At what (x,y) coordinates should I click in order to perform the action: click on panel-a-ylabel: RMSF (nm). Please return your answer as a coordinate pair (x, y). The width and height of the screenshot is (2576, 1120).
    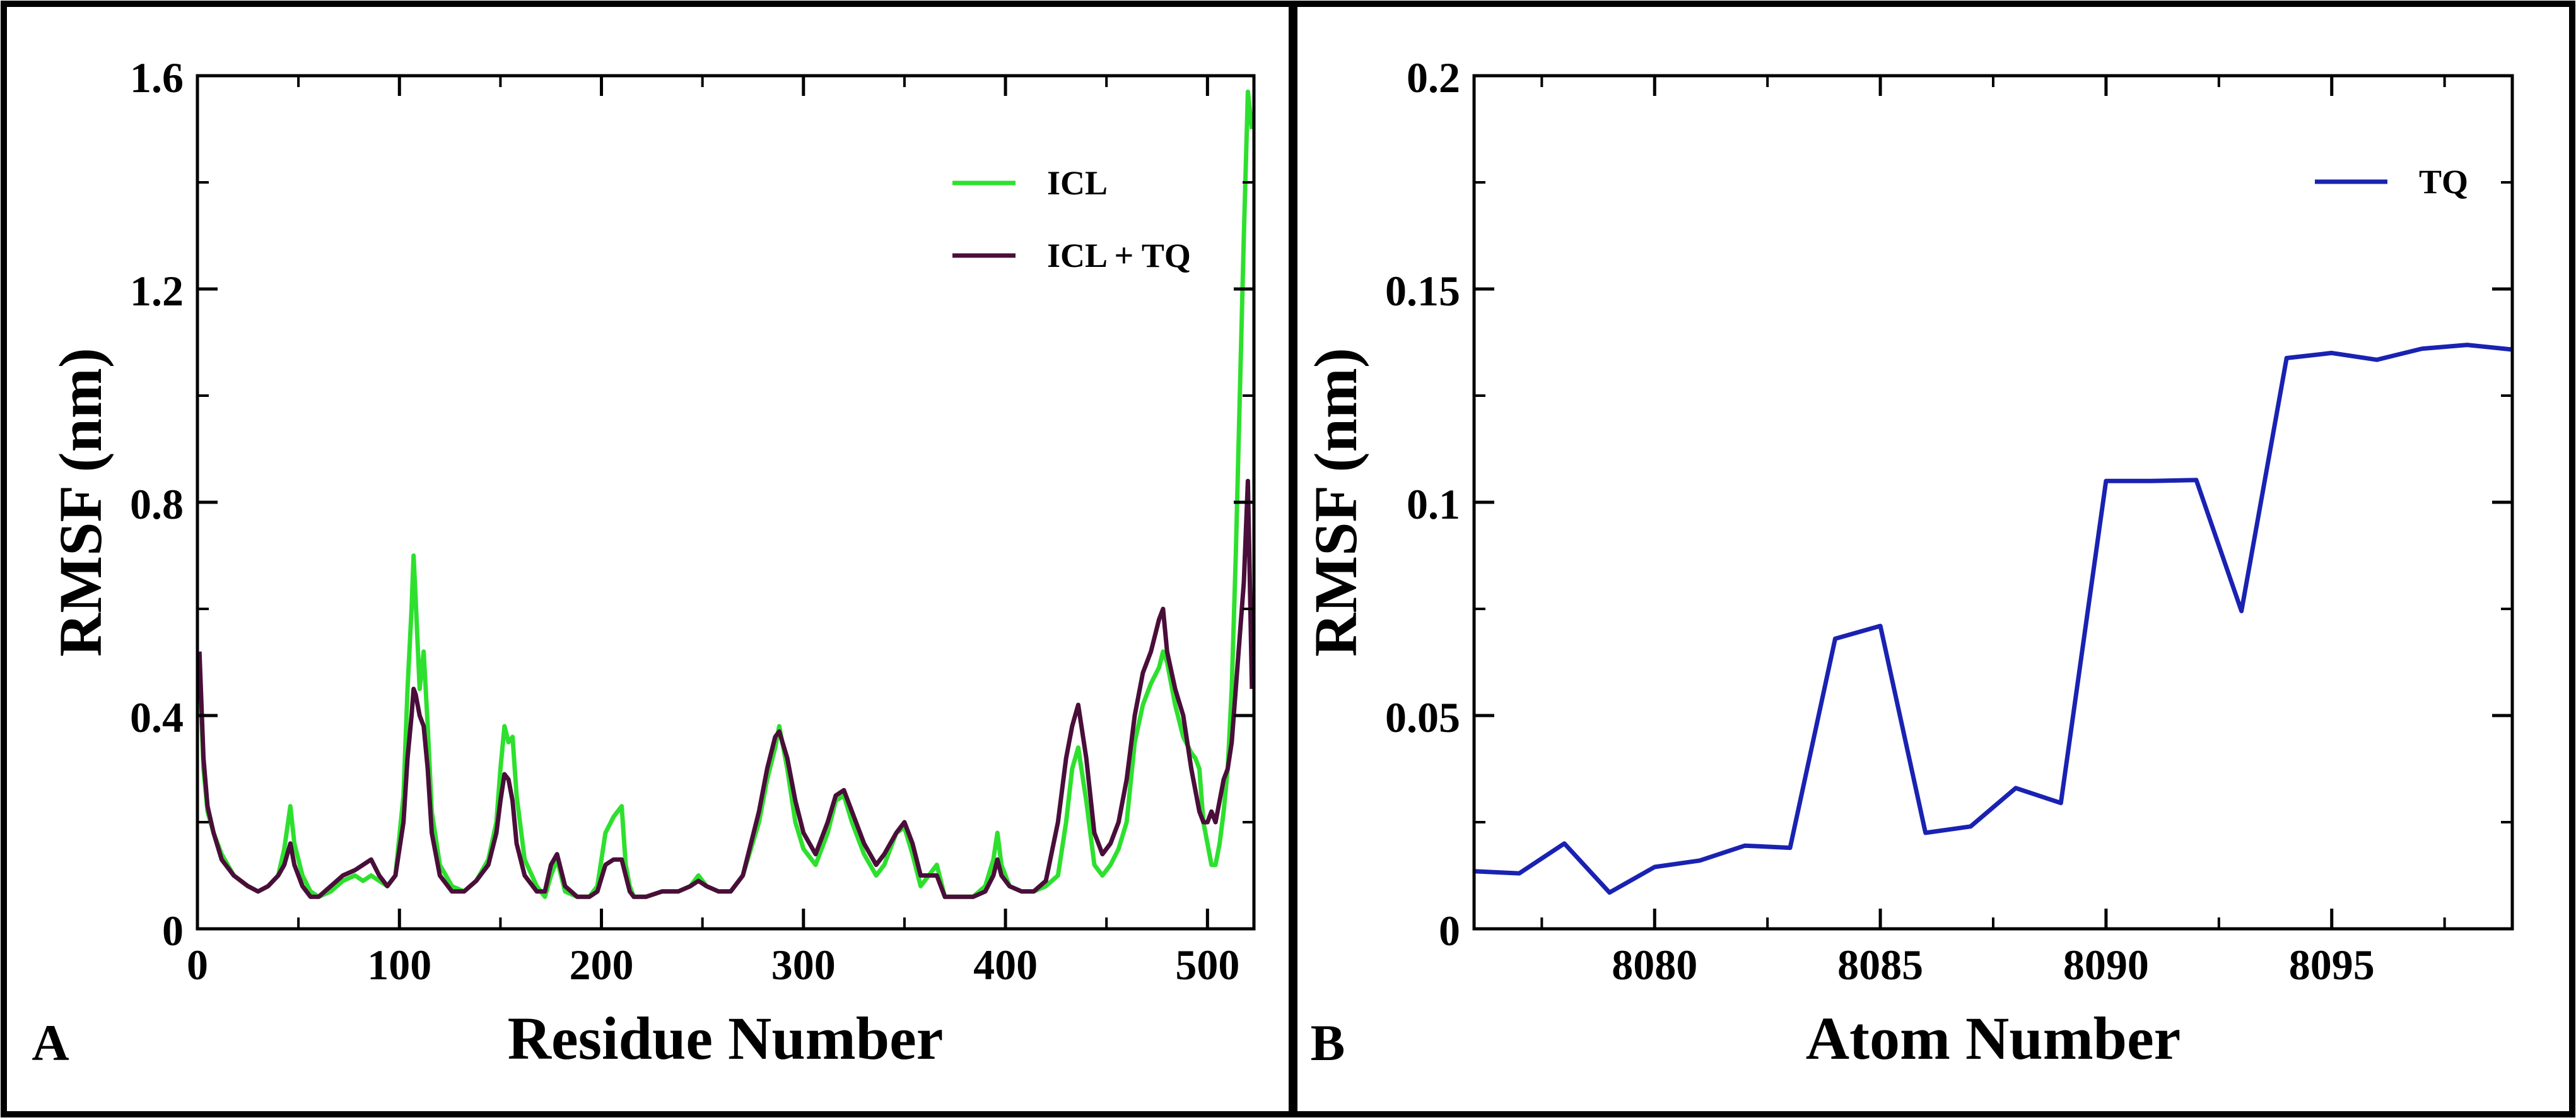
    Looking at the image, I should click on (80, 503).